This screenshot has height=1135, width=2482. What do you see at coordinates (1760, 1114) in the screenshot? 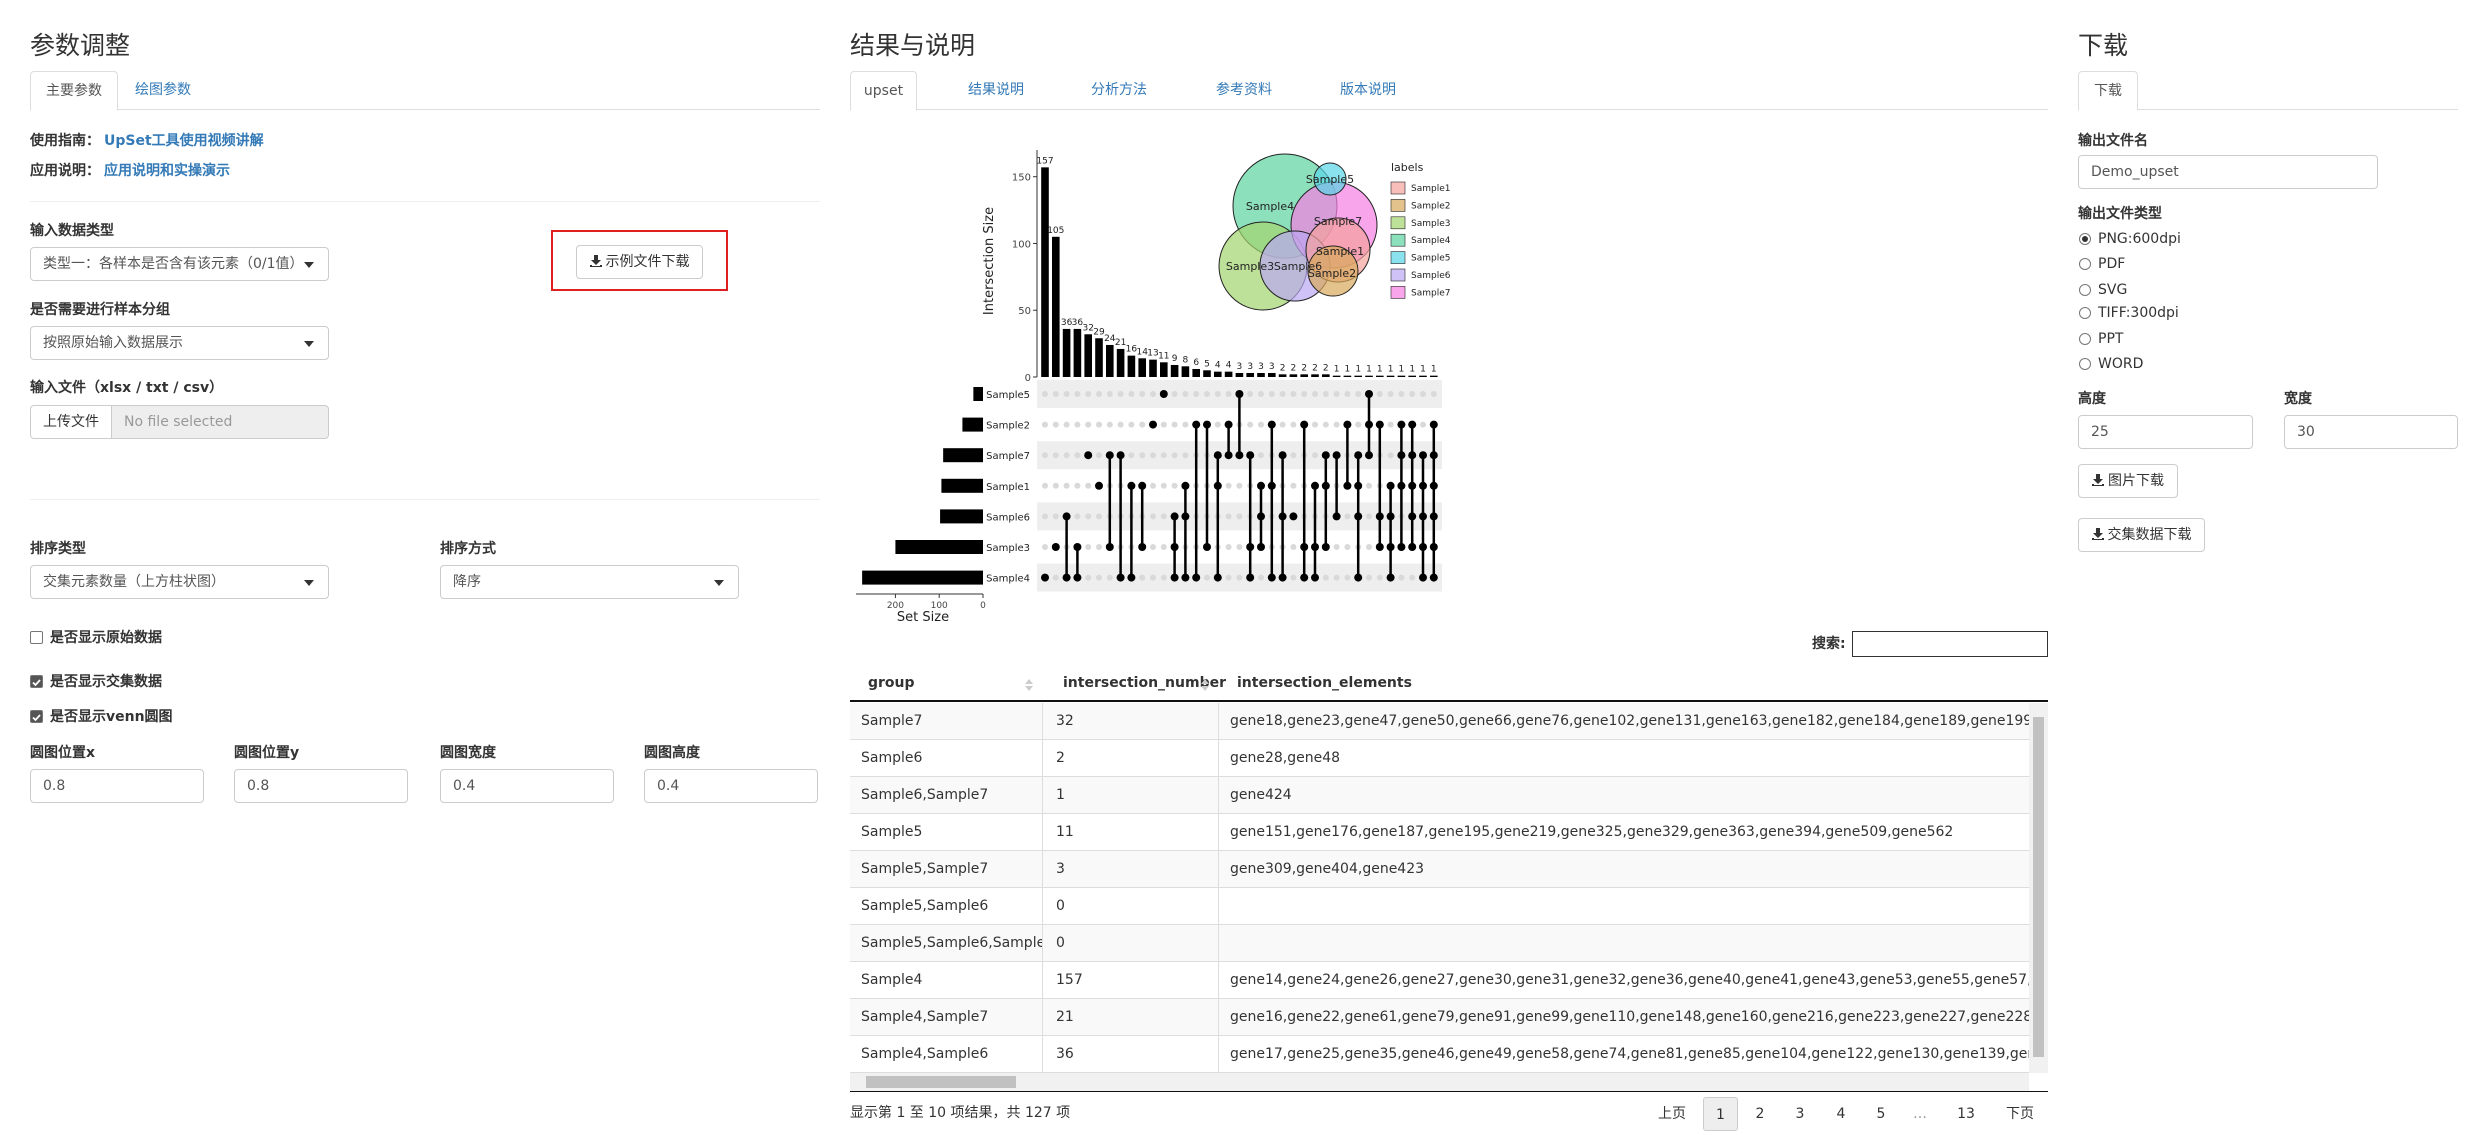
I see `page-button: 2` at bounding box center [1760, 1114].